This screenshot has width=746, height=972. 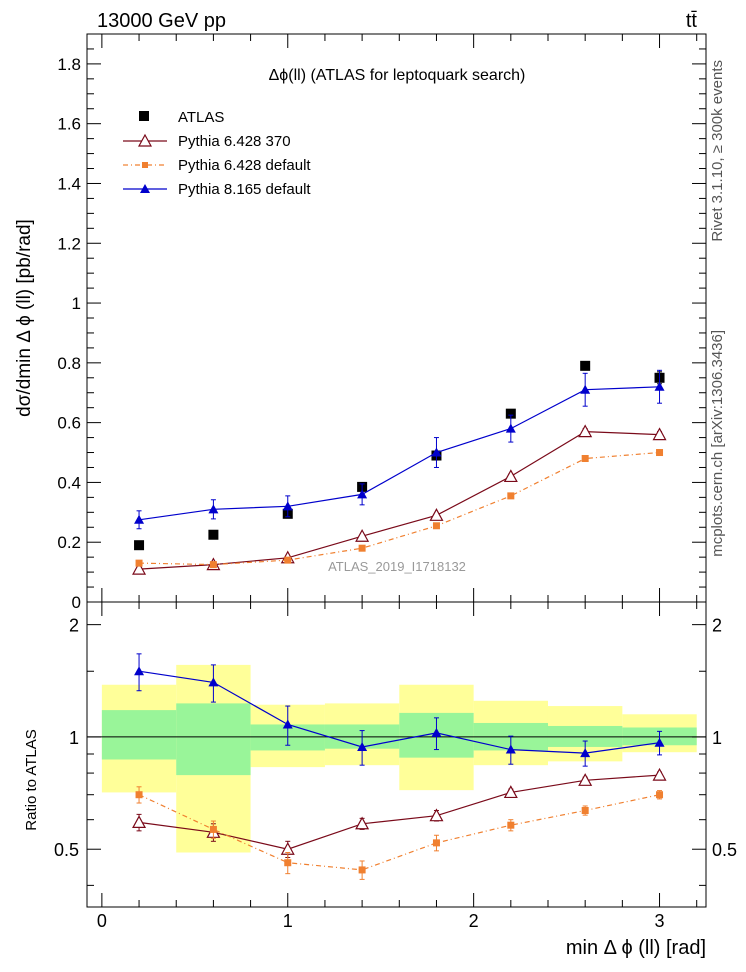 What do you see at coordinates (76, 303) in the screenshot?
I see `main-ytick-label: 1` at bounding box center [76, 303].